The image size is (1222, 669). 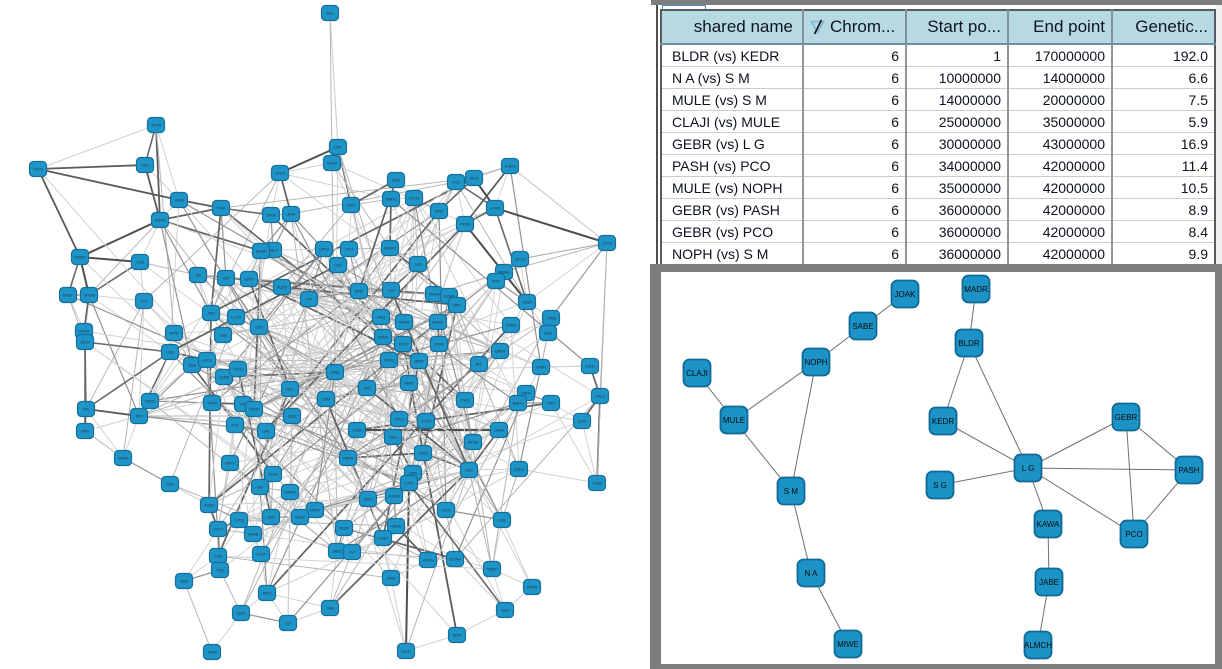 What do you see at coordinates (260, 487) in the screenshot?
I see `svg-text: AIG` at bounding box center [260, 487].